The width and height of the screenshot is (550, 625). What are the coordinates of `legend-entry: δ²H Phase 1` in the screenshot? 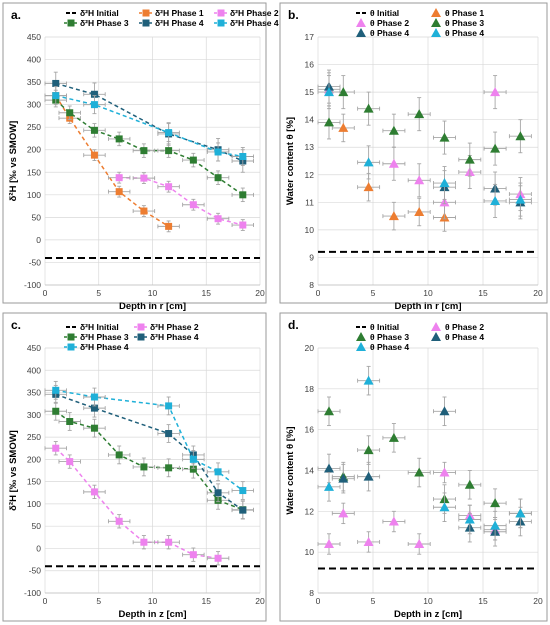 It's located at (171, 13).